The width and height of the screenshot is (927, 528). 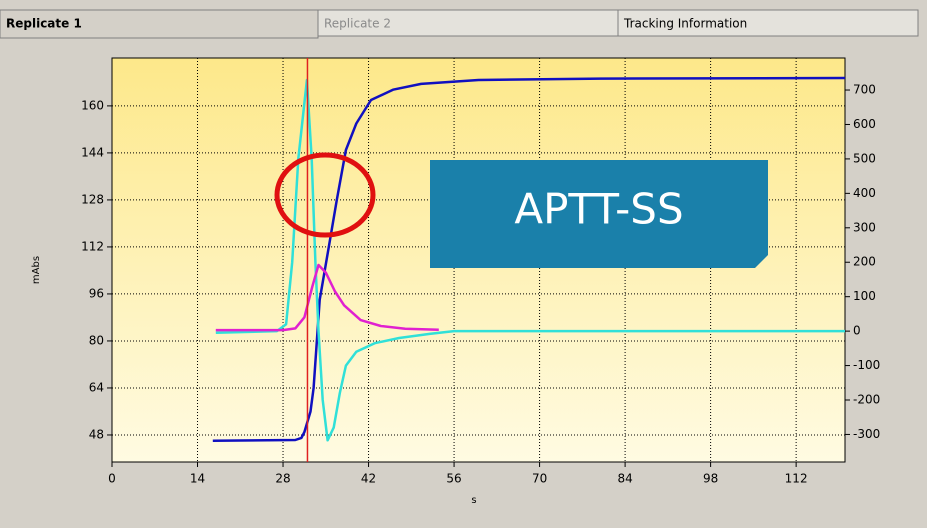 What do you see at coordinates (92, 246) in the screenshot?
I see `y-tick-label: 112` at bounding box center [92, 246].